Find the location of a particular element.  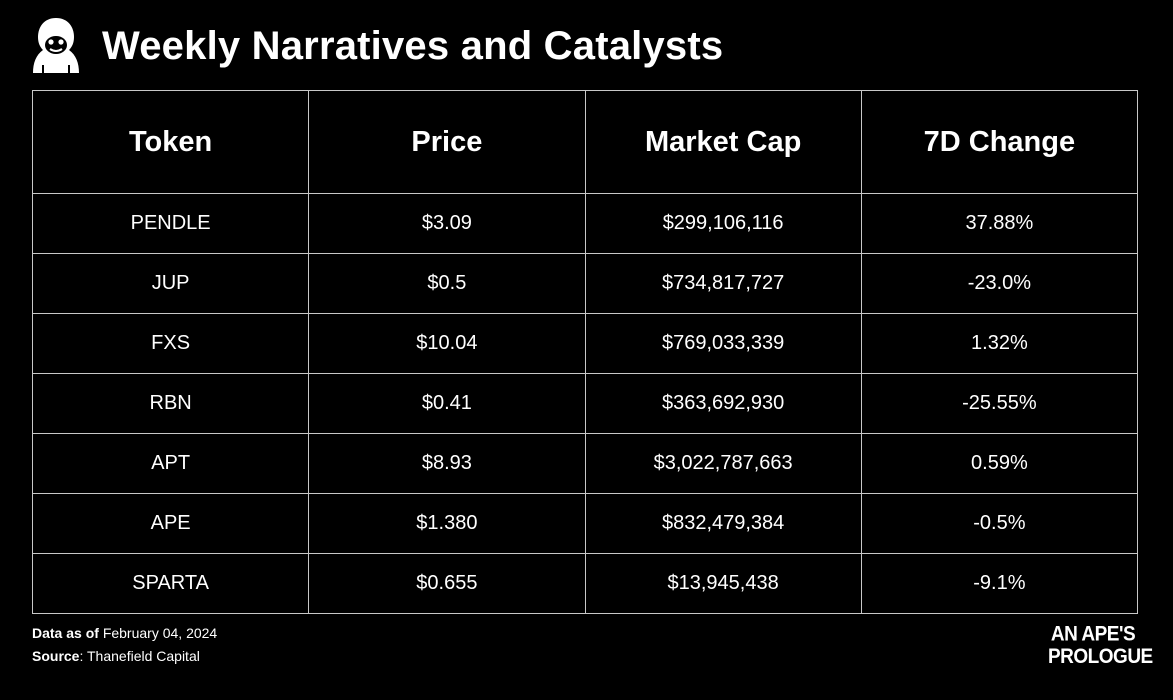

table-row: RBN $0.41 $363,692,930 -25.55% is located at coordinates (585, 403).